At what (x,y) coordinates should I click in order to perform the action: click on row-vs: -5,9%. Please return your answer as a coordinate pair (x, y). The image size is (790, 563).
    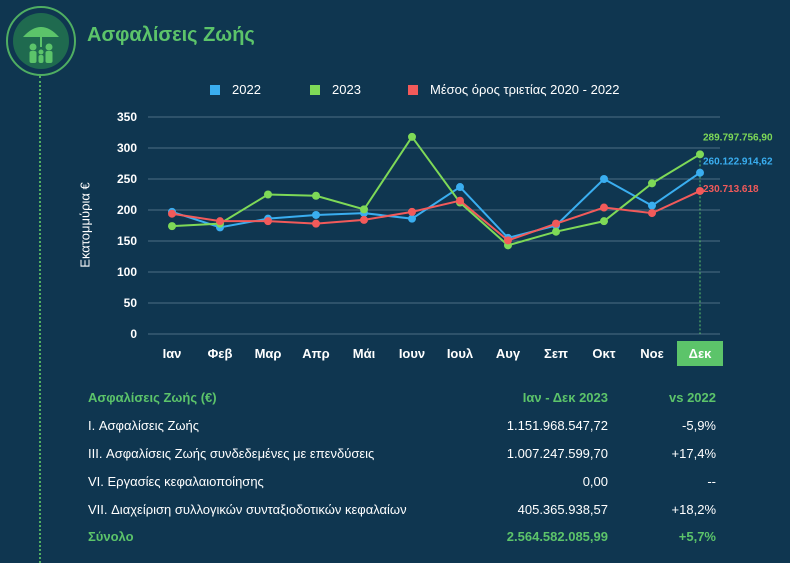
    Looking at the image, I should click on (699, 425).